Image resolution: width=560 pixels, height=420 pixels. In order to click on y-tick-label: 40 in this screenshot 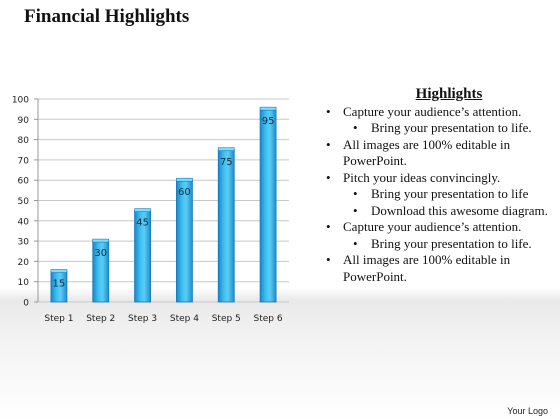, I will do `click(24, 222)`.